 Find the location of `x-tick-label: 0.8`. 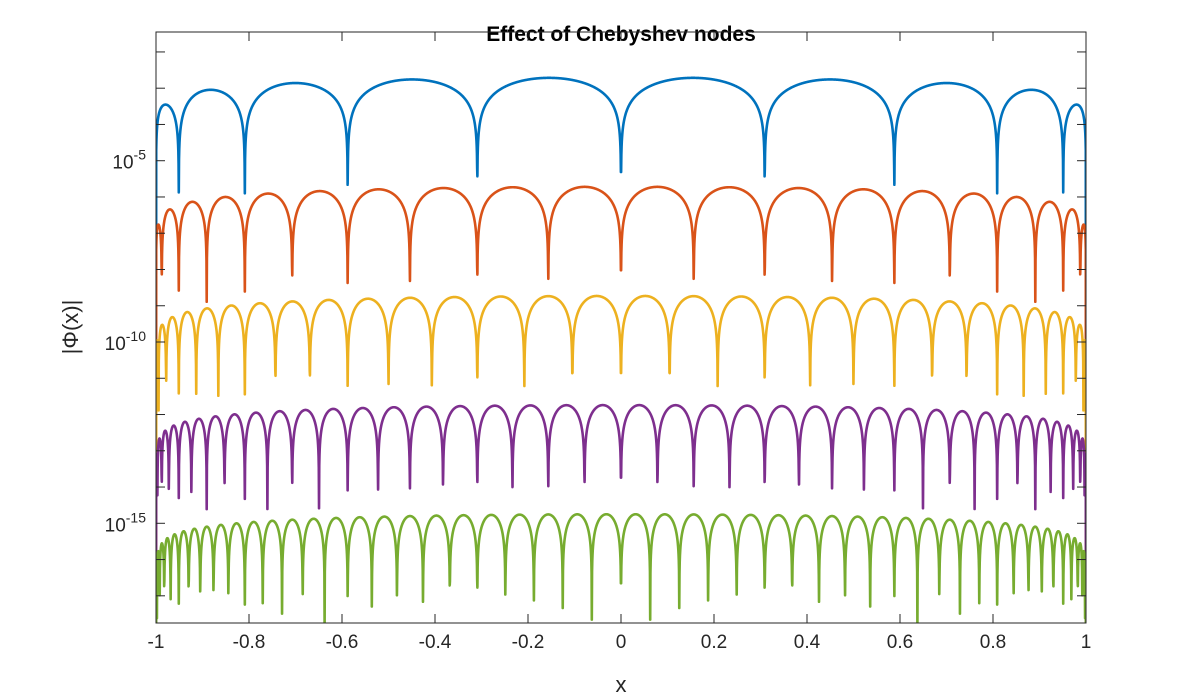

x-tick-label: 0.8 is located at coordinates (993, 642).